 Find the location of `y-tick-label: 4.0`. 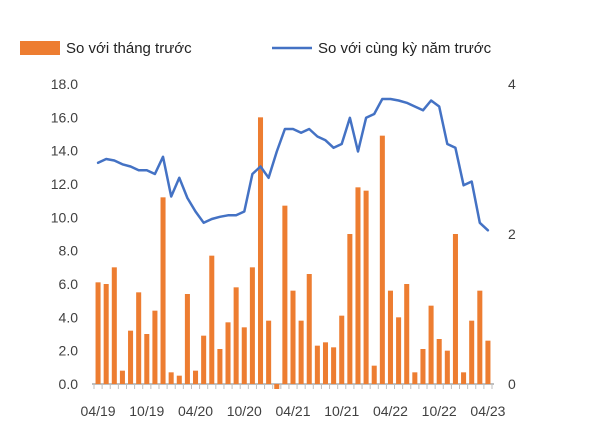

y-tick-label: 4.0 is located at coordinates (69, 317).